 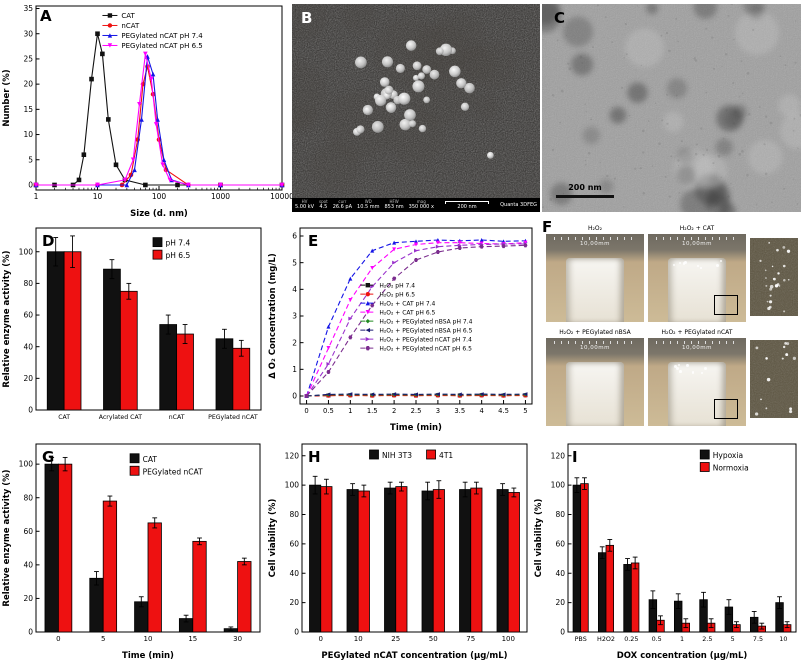 I want to click on panel-c-tem-image: C 200 nm, so click(x=671, y=108).